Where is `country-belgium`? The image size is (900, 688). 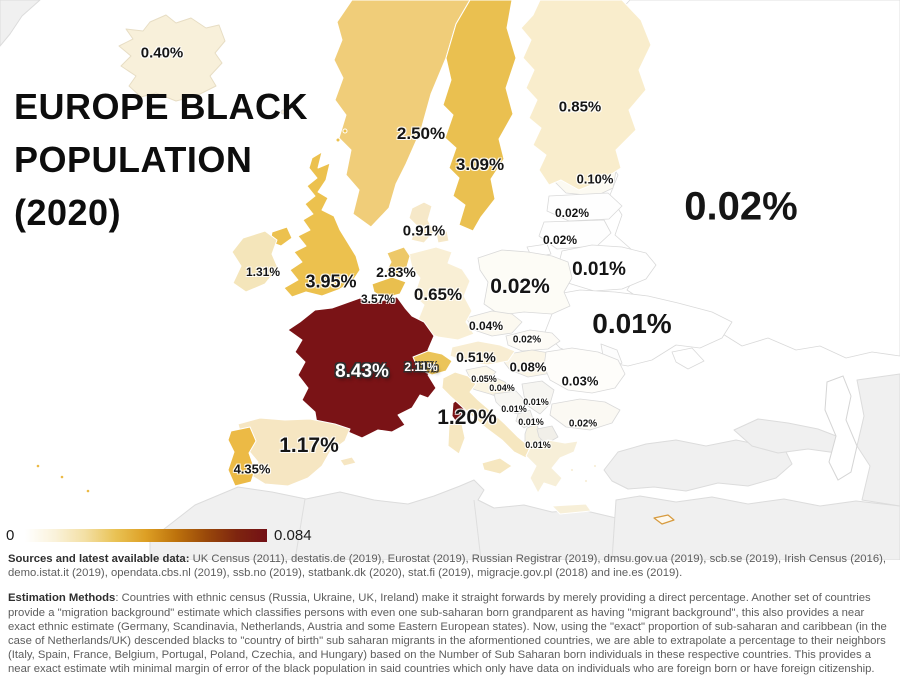
country-belgium is located at coordinates (389, 287).